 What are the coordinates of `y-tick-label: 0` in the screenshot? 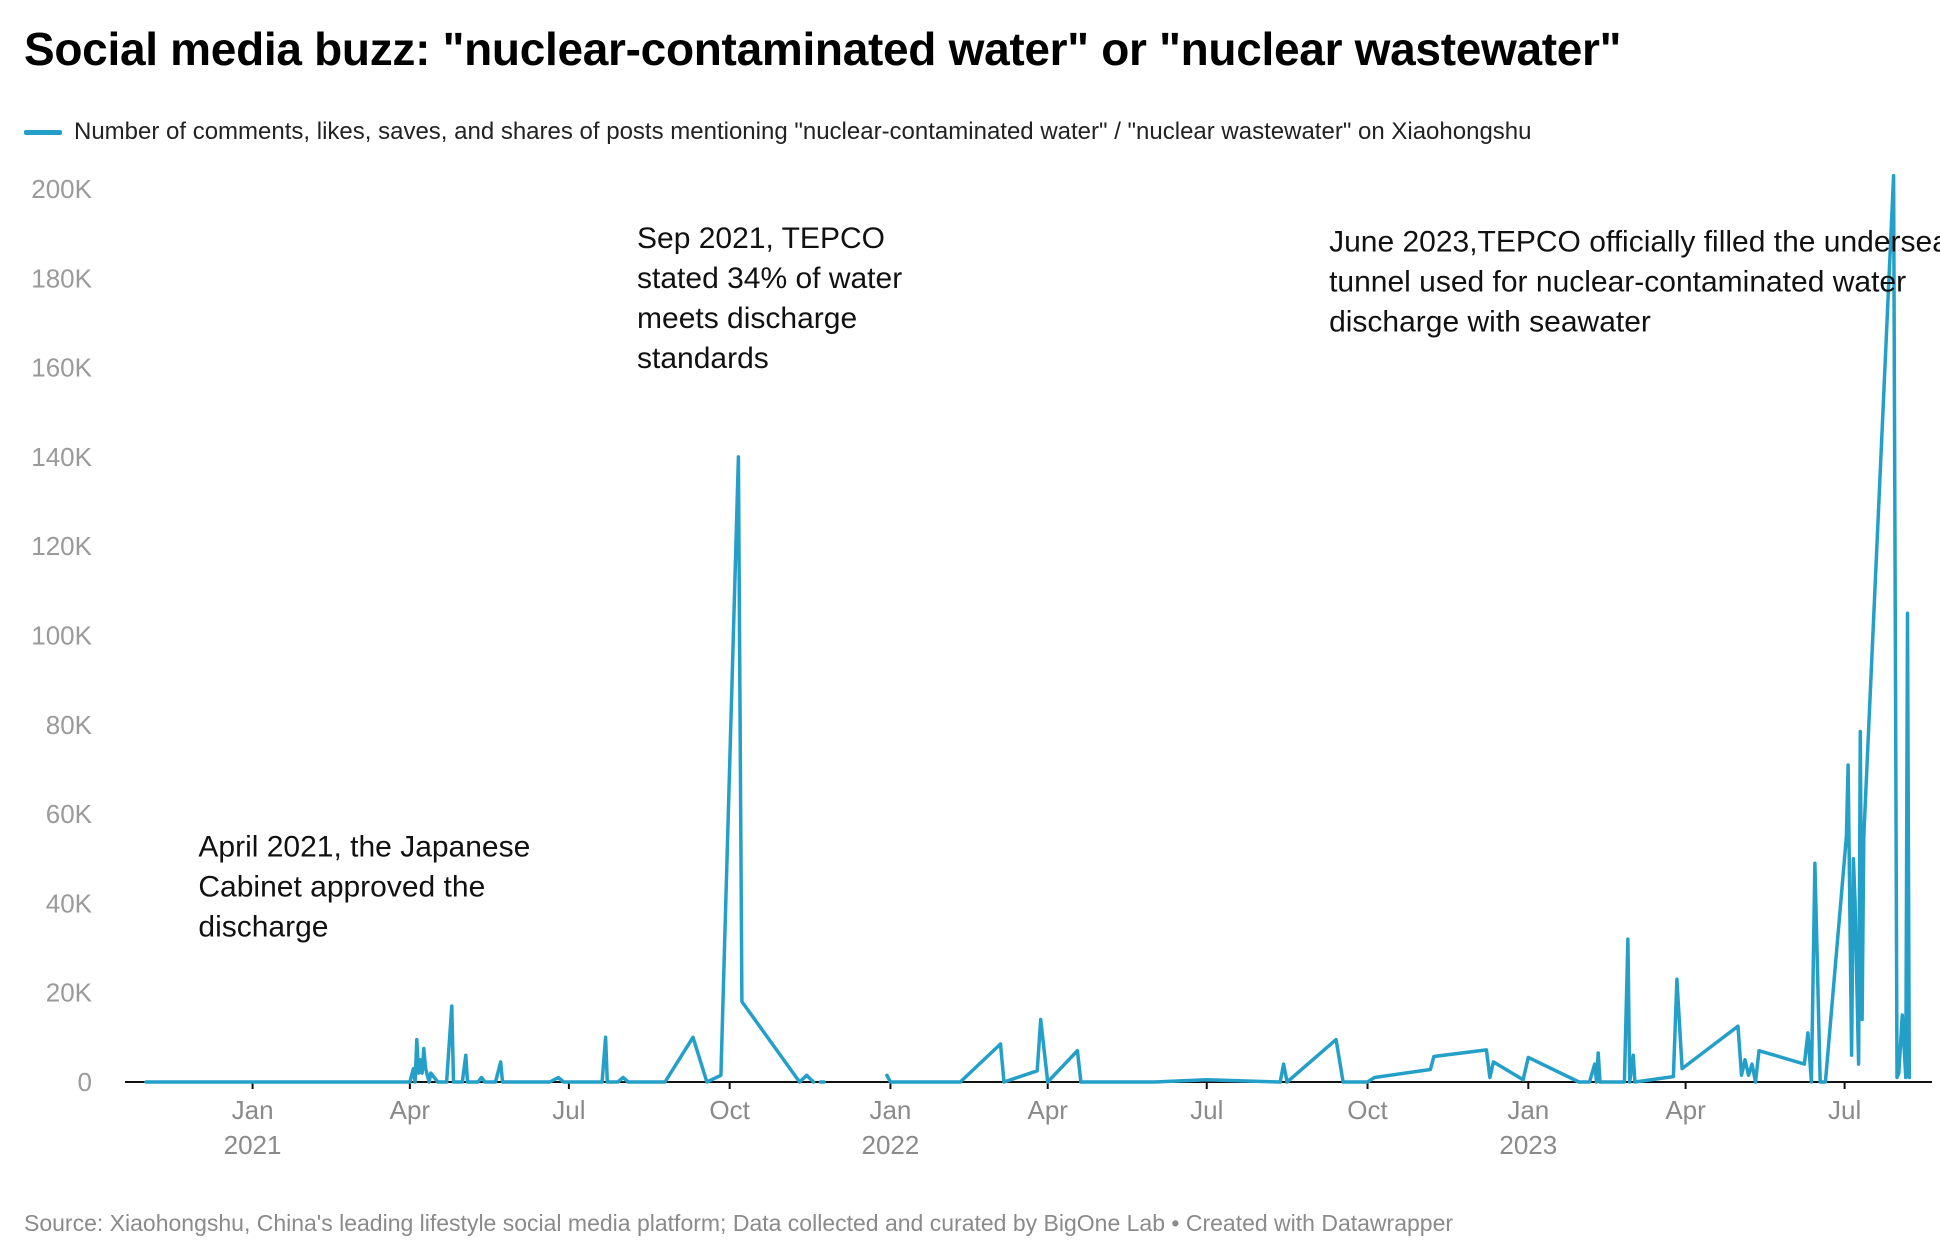 It's located at (85, 1082).